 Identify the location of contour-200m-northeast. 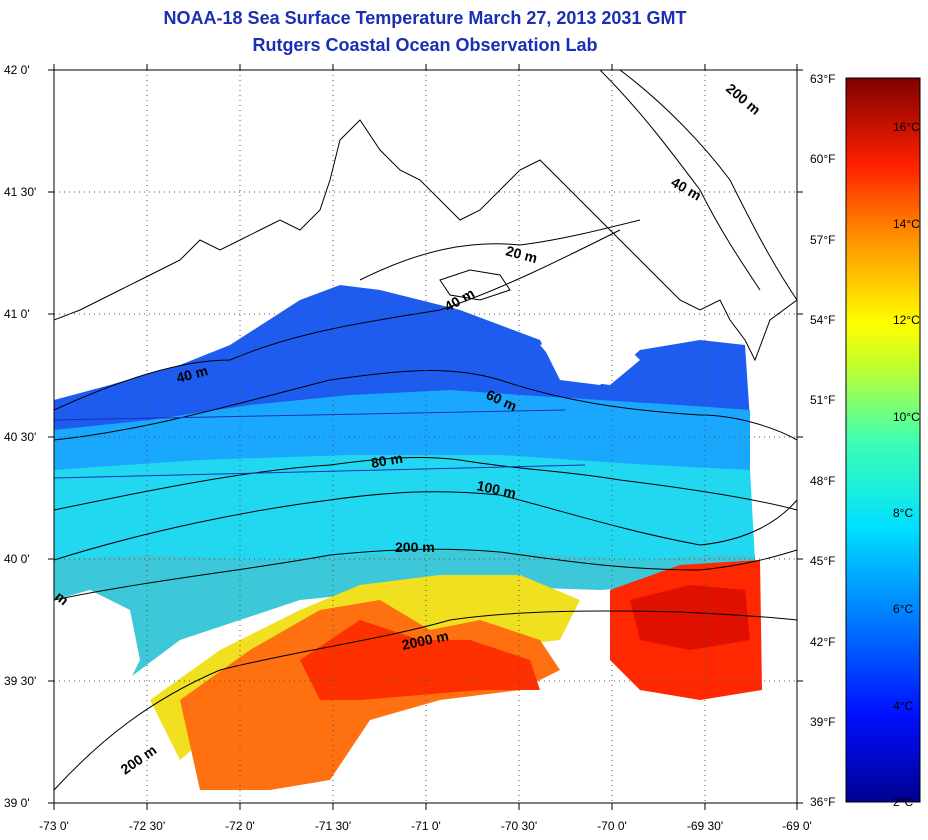
(708, 185).